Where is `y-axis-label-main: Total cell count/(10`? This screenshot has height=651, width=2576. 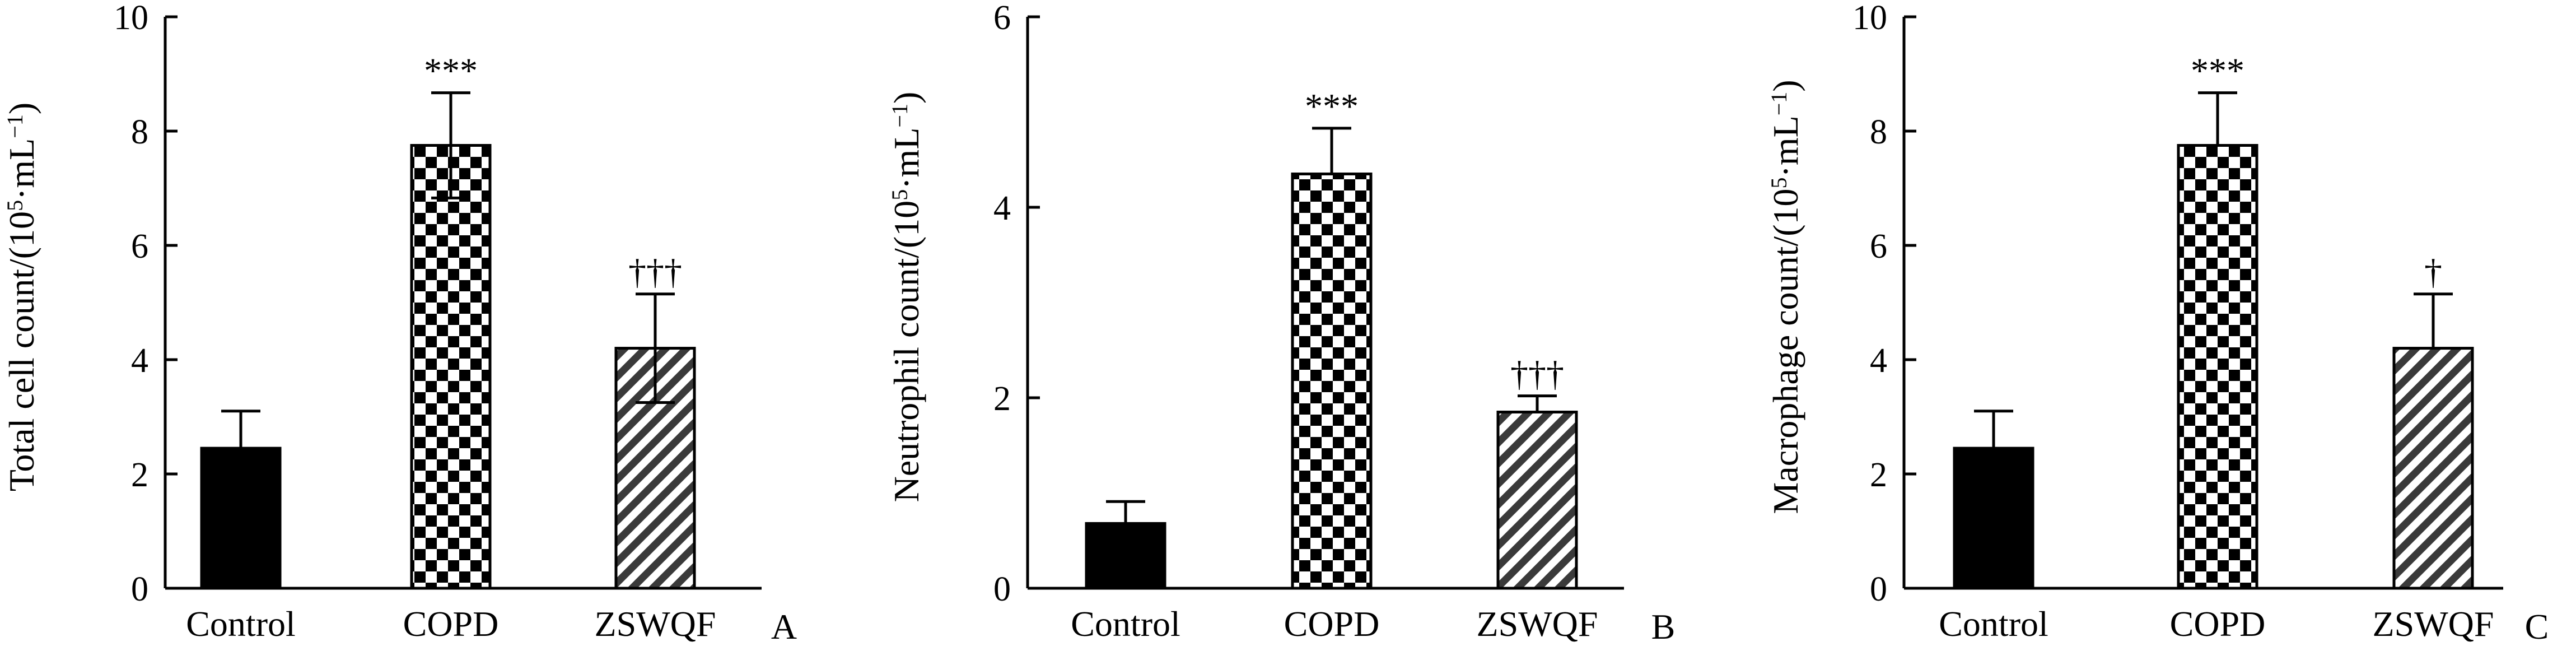 y-axis-label-main: Total cell count/(10 is located at coordinates (22, 351).